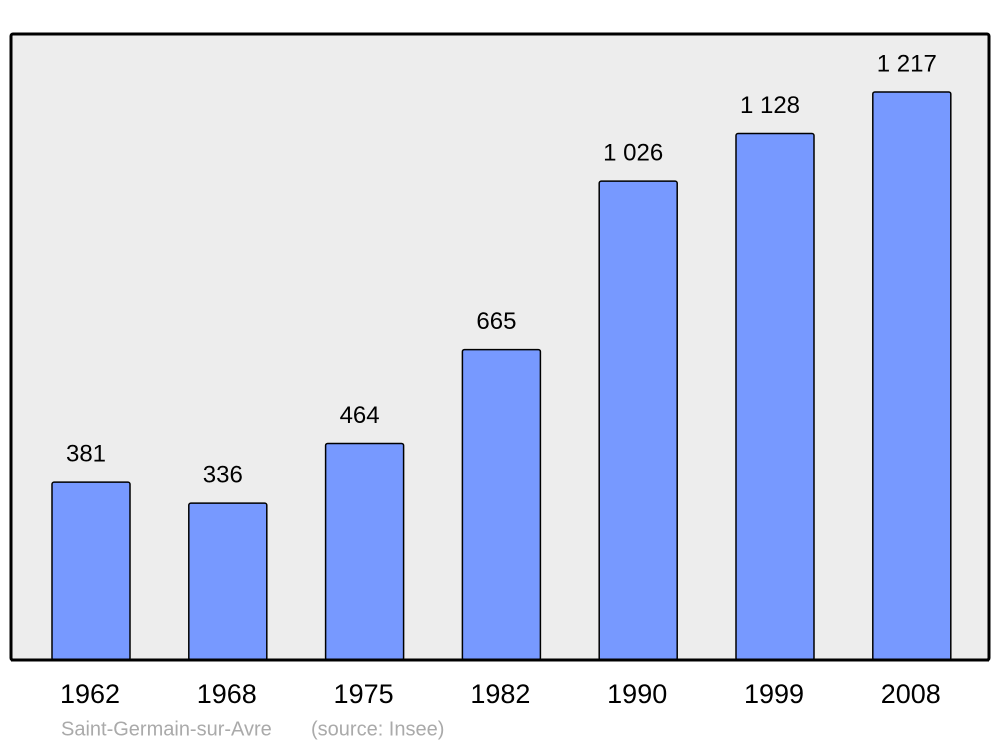 This screenshot has height=747, width=1000. What do you see at coordinates (360, 415) in the screenshot?
I see `value-label: 464` at bounding box center [360, 415].